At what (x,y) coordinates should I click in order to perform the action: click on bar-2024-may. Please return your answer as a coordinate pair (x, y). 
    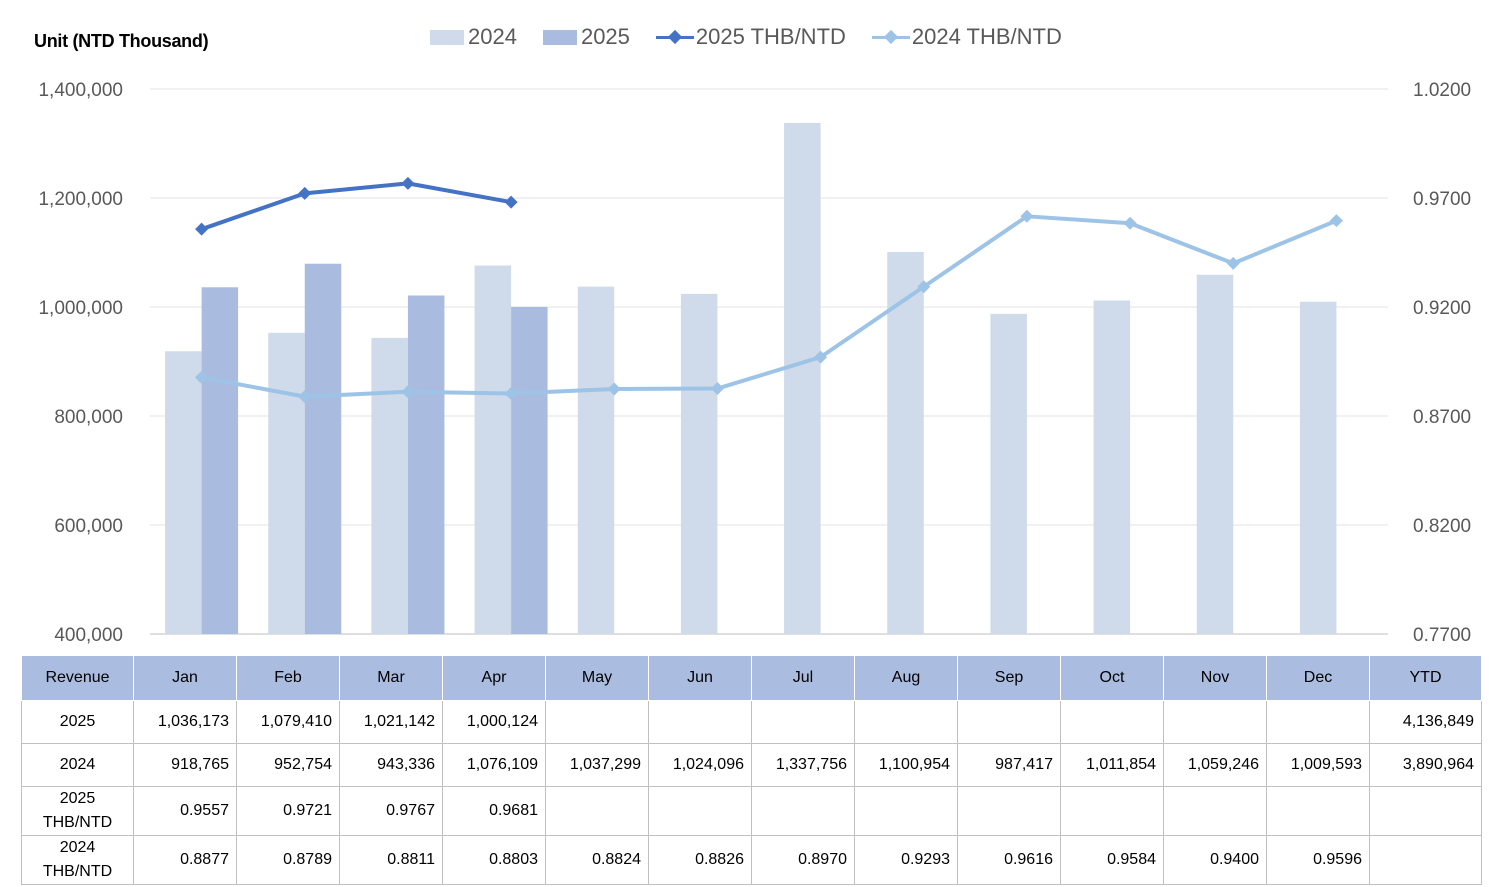
    Looking at the image, I should click on (596, 460).